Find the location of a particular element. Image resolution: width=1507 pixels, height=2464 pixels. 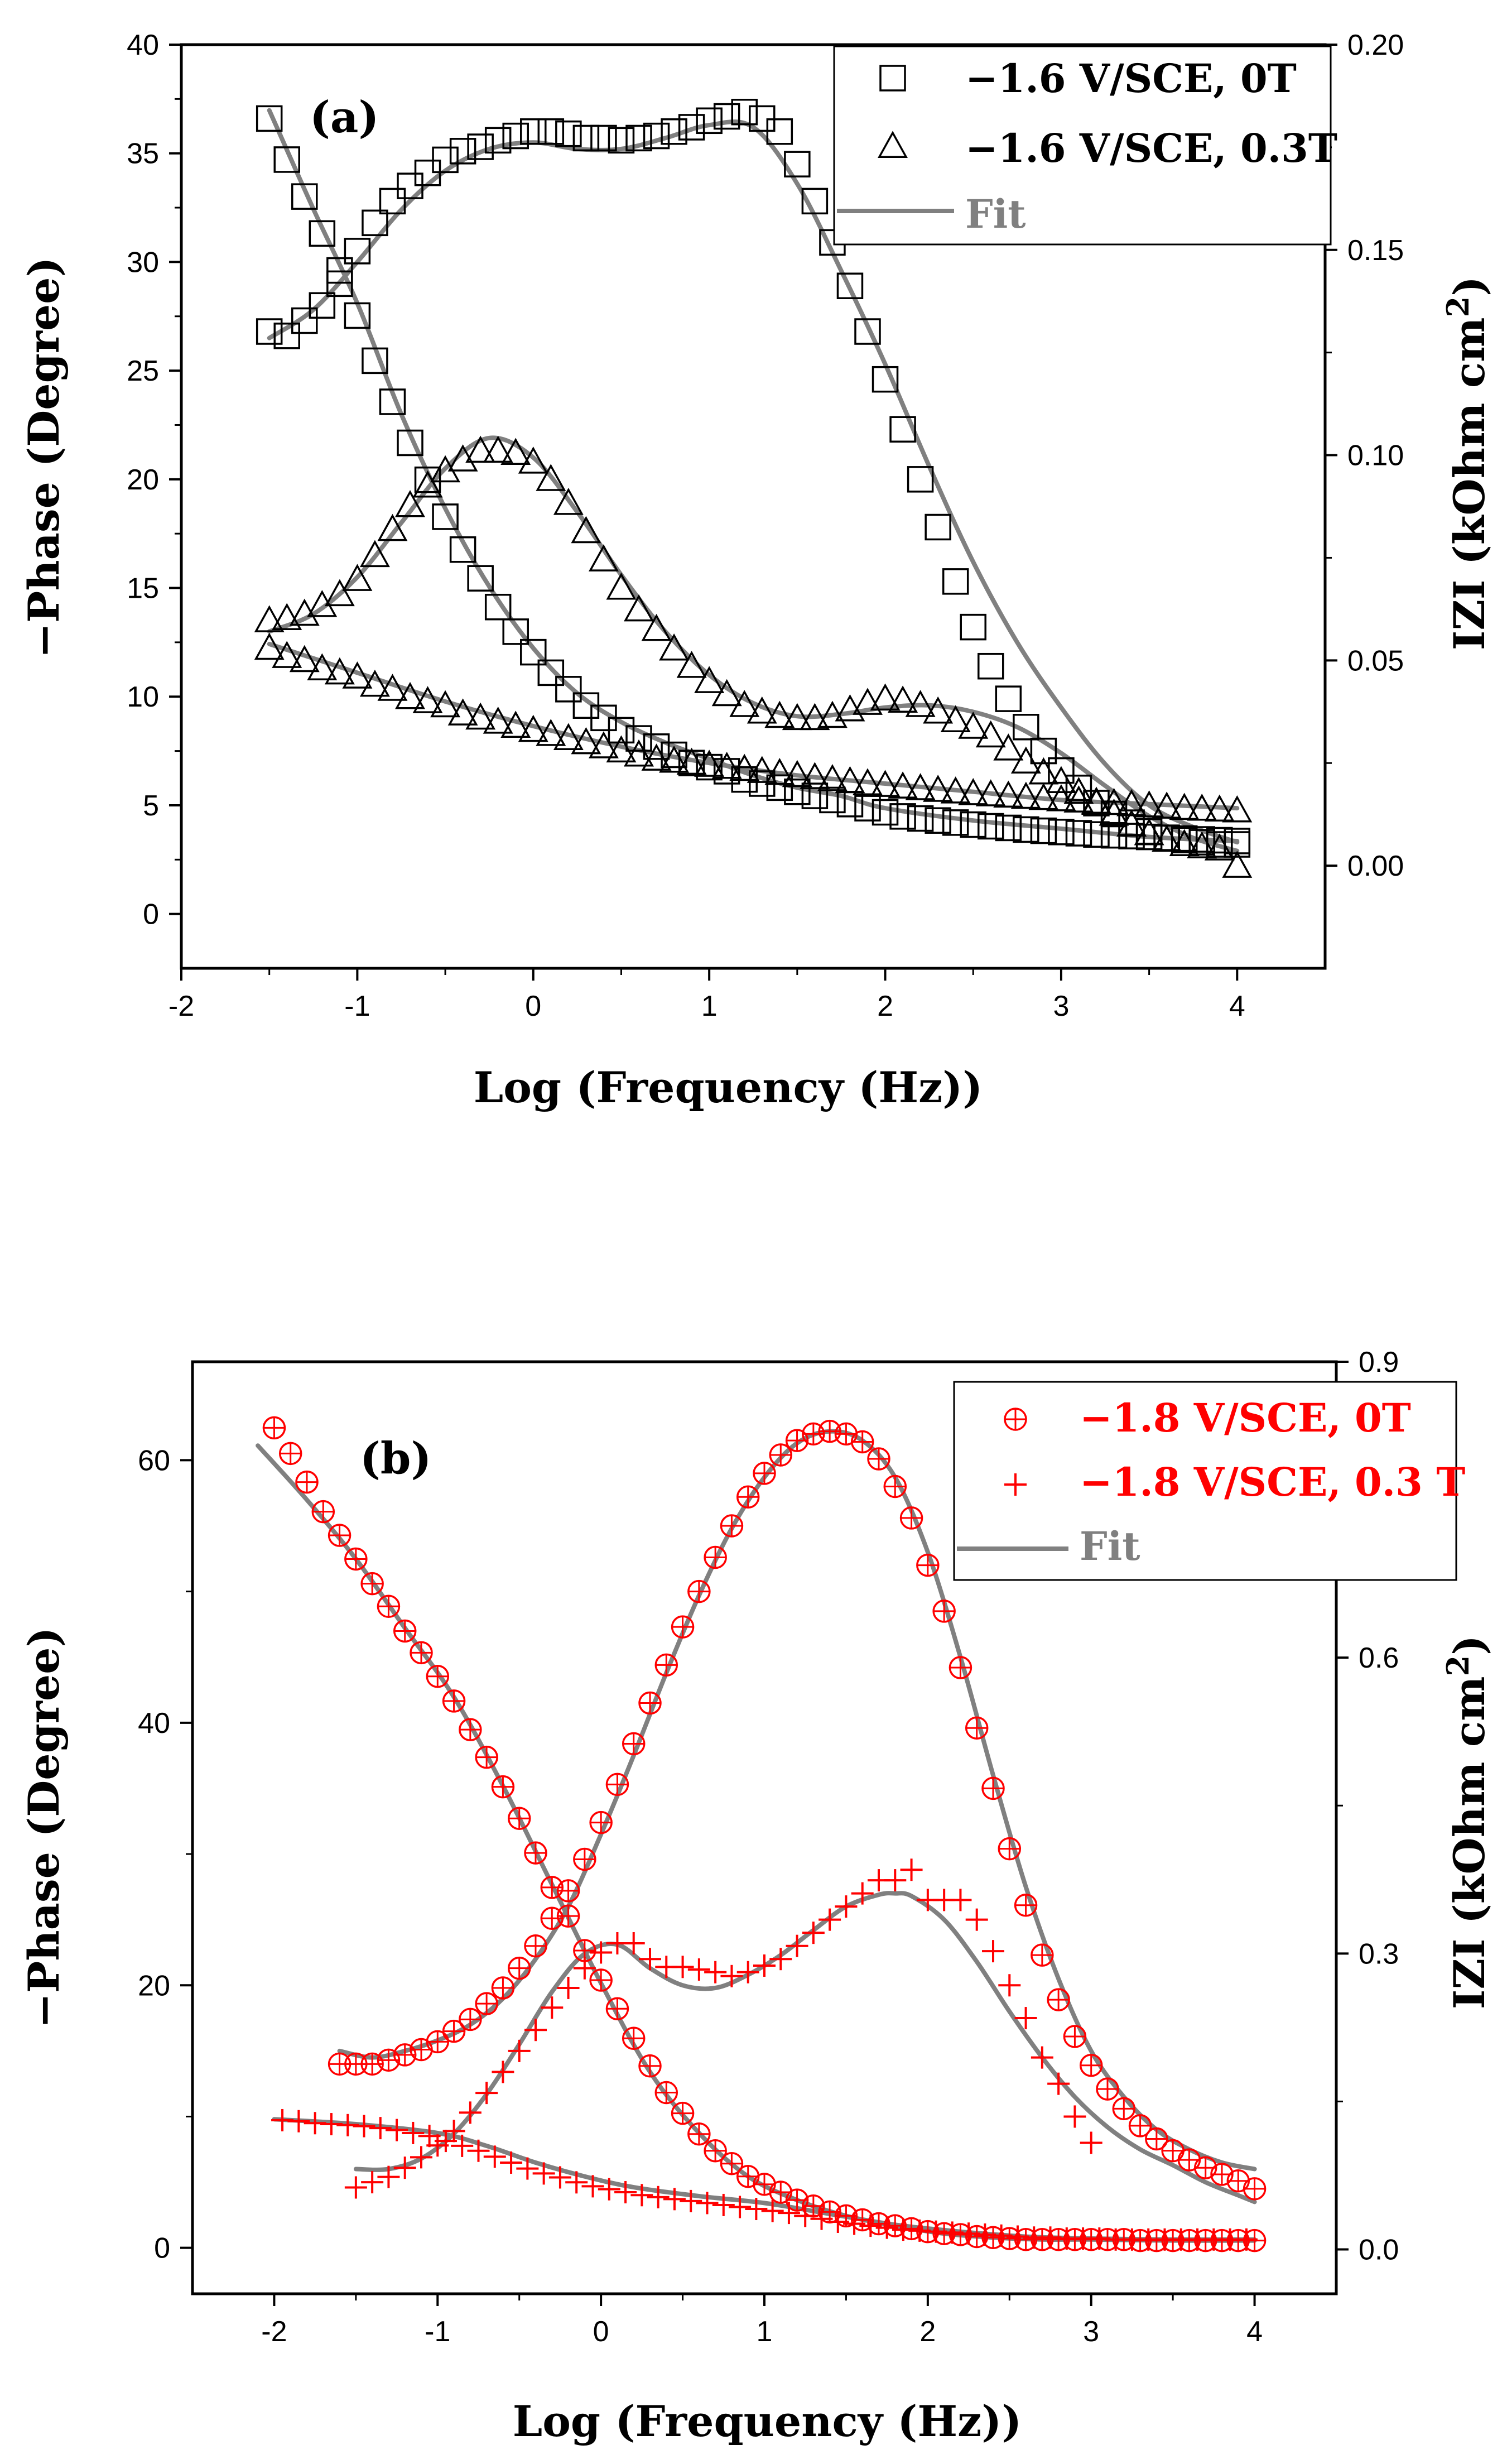

y-right-tick-label-b-1: 0.3 is located at coordinates (1379, 1954).